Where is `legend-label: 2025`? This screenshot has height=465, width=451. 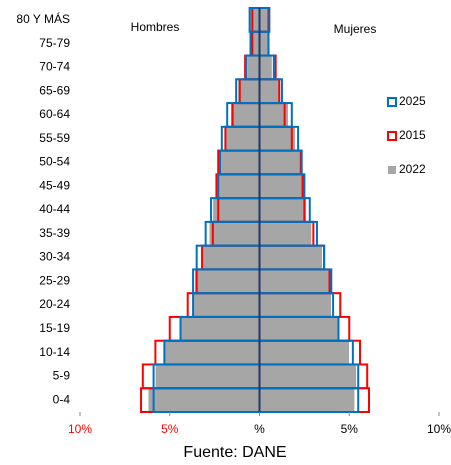 legend-label: 2025 is located at coordinates (412, 101).